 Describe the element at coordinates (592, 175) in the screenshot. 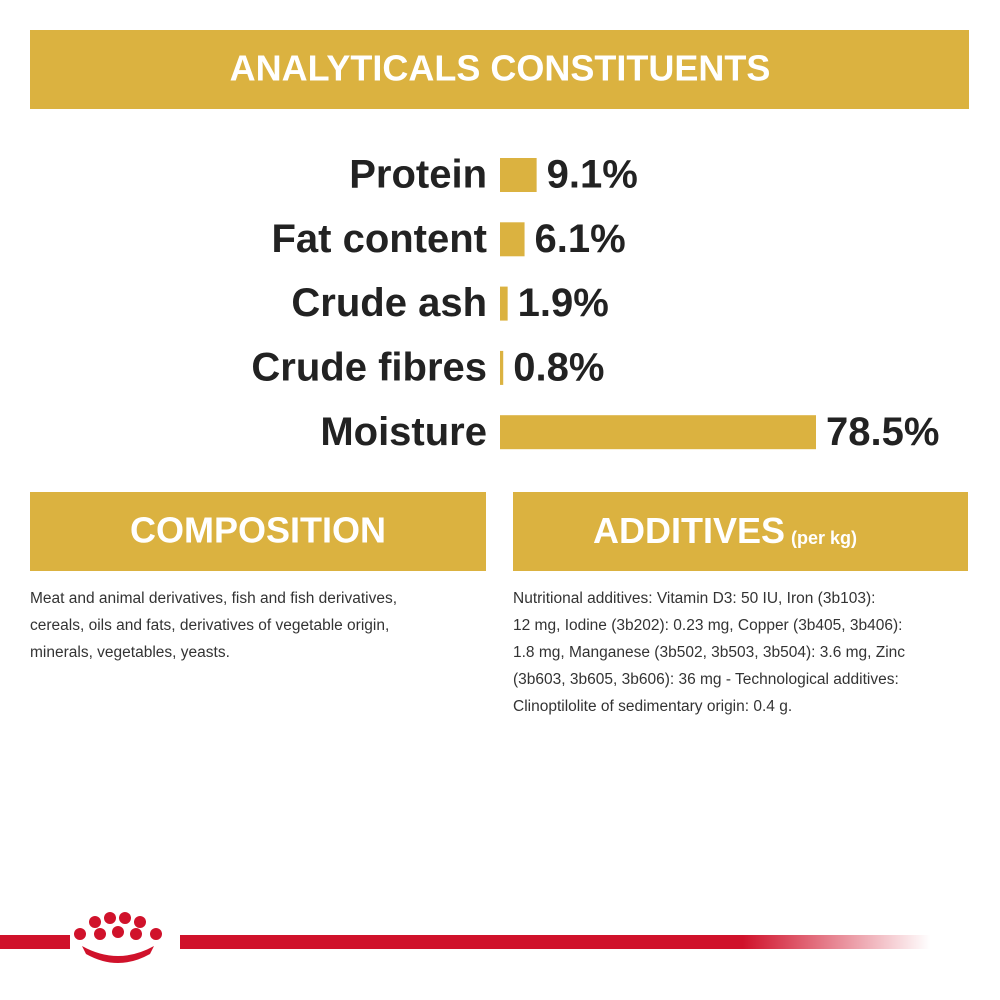

I see `value-label: 9.1%` at that location.